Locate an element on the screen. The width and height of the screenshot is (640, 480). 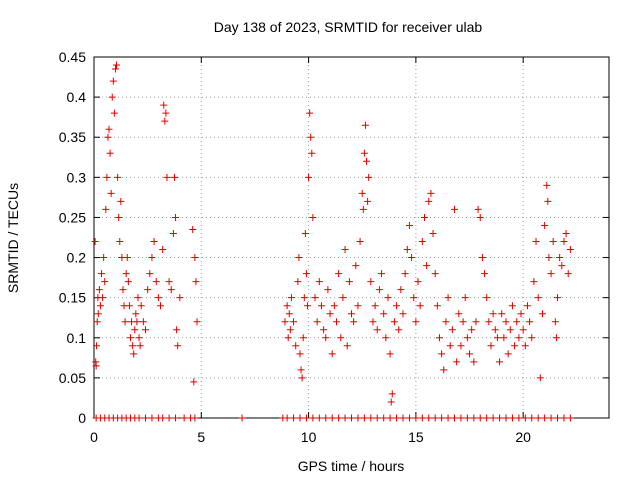
y-tick-label: 0.3 is located at coordinates (77, 177).